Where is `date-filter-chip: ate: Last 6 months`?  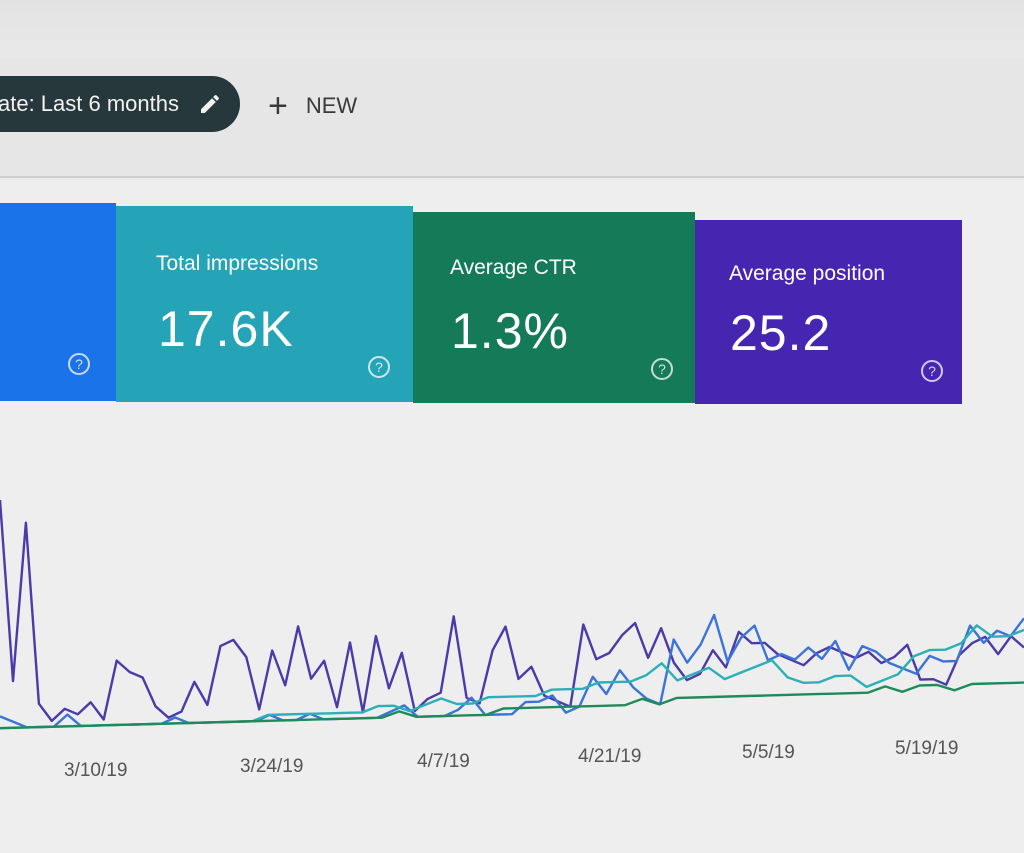
date-filter-chip: ate: Last 6 months is located at coordinates (120, 104).